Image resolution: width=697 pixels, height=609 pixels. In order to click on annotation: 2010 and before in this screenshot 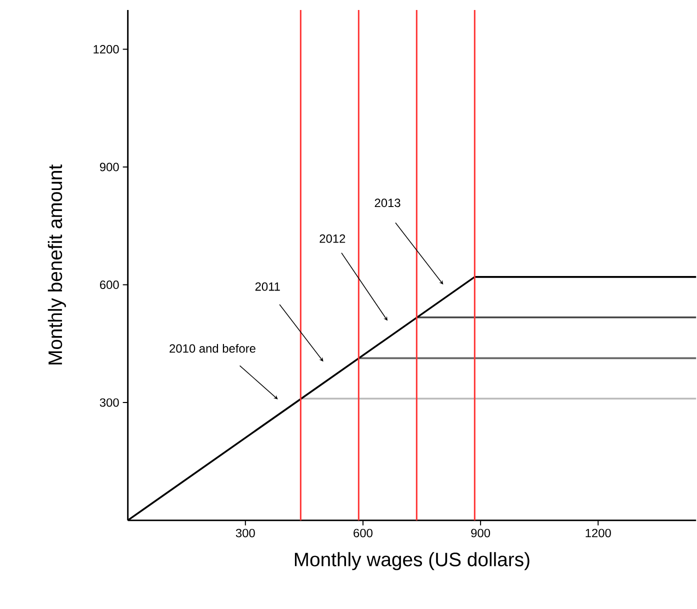, I will do `click(213, 348)`.